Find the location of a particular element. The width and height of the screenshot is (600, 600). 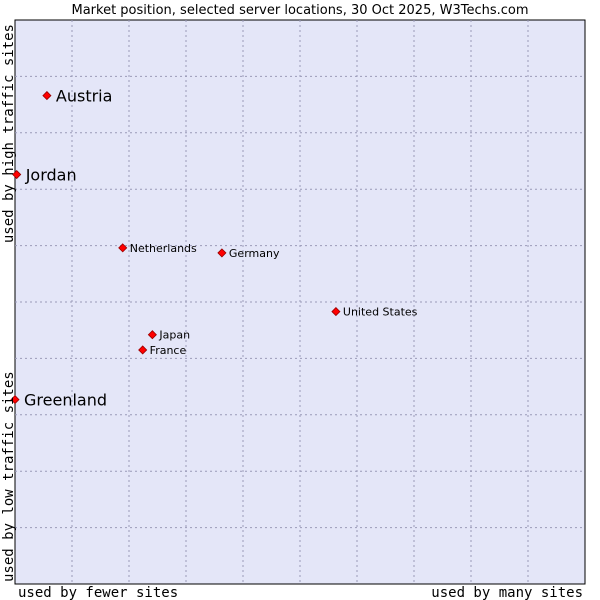

point-france: France is located at coordinates (162, 350).